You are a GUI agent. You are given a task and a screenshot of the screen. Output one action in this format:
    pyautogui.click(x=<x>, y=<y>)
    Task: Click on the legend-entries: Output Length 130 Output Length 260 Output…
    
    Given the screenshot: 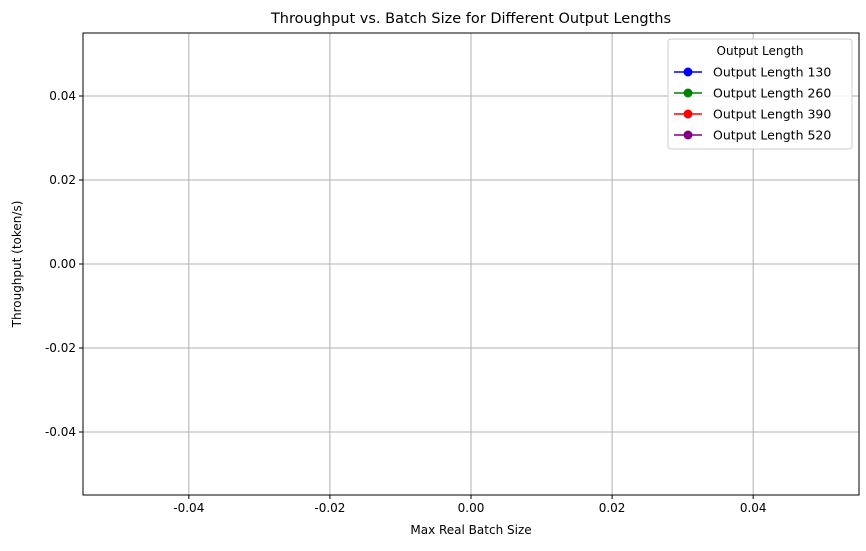 What is the action you would take?
    pyautogui.click(x=752, y=104)
    